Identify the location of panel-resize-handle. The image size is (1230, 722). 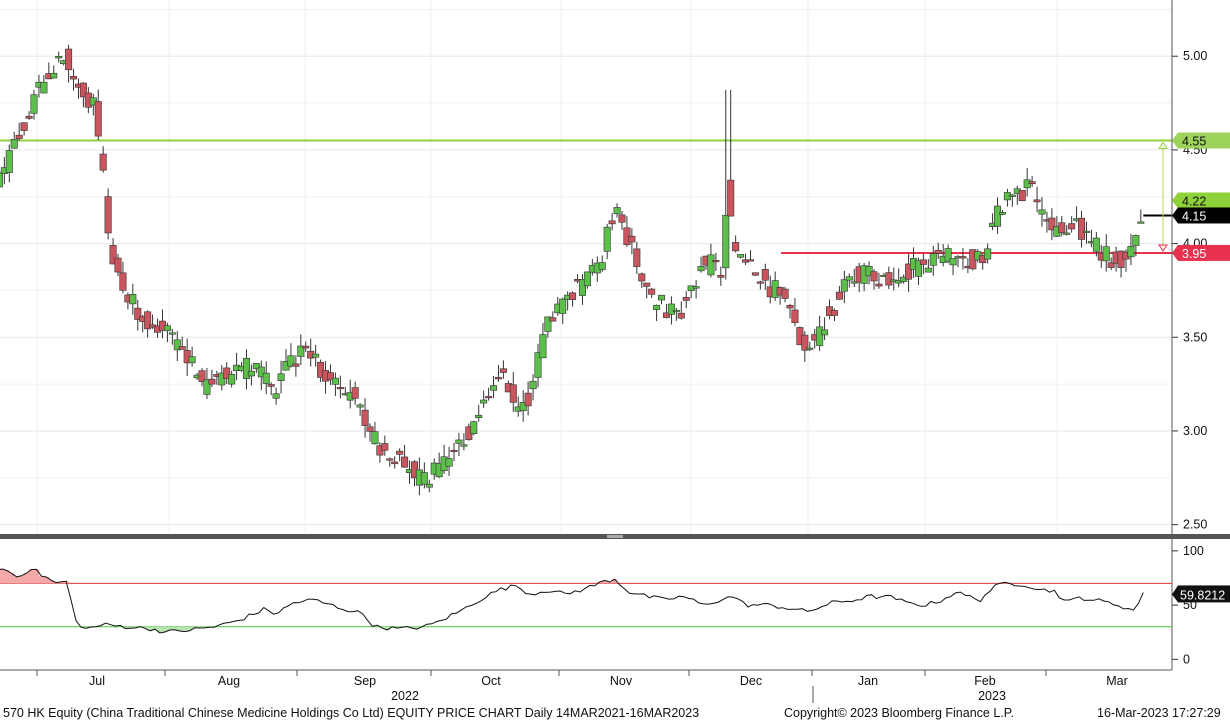
(615, 536).